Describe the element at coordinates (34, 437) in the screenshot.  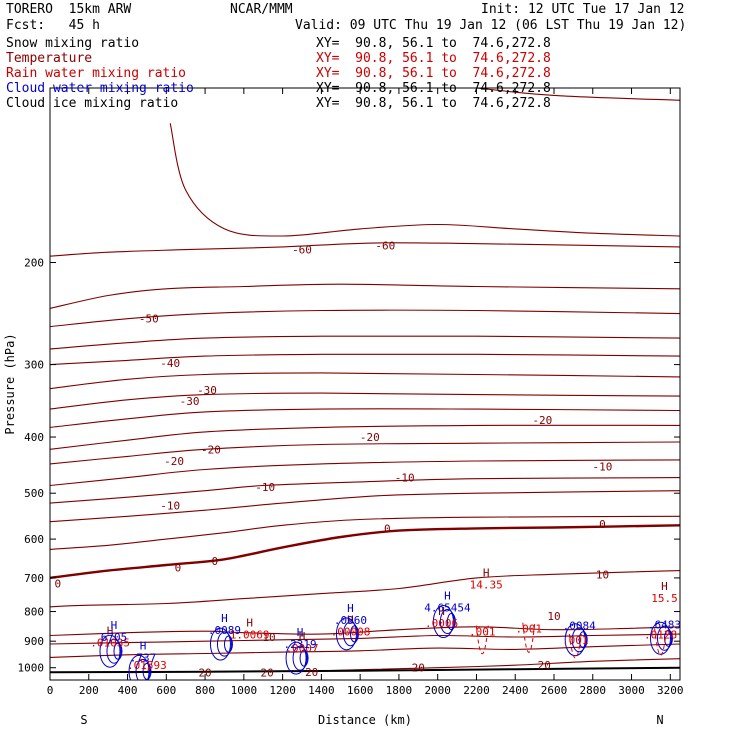
I see `y-tick-label: 400` at that location.